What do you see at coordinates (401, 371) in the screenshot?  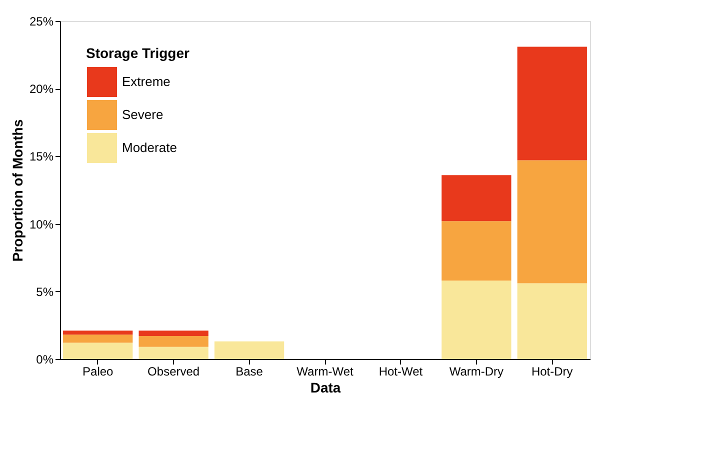 I see `x-tick-label: Hot-Wet` at bounding box center [401, 371].